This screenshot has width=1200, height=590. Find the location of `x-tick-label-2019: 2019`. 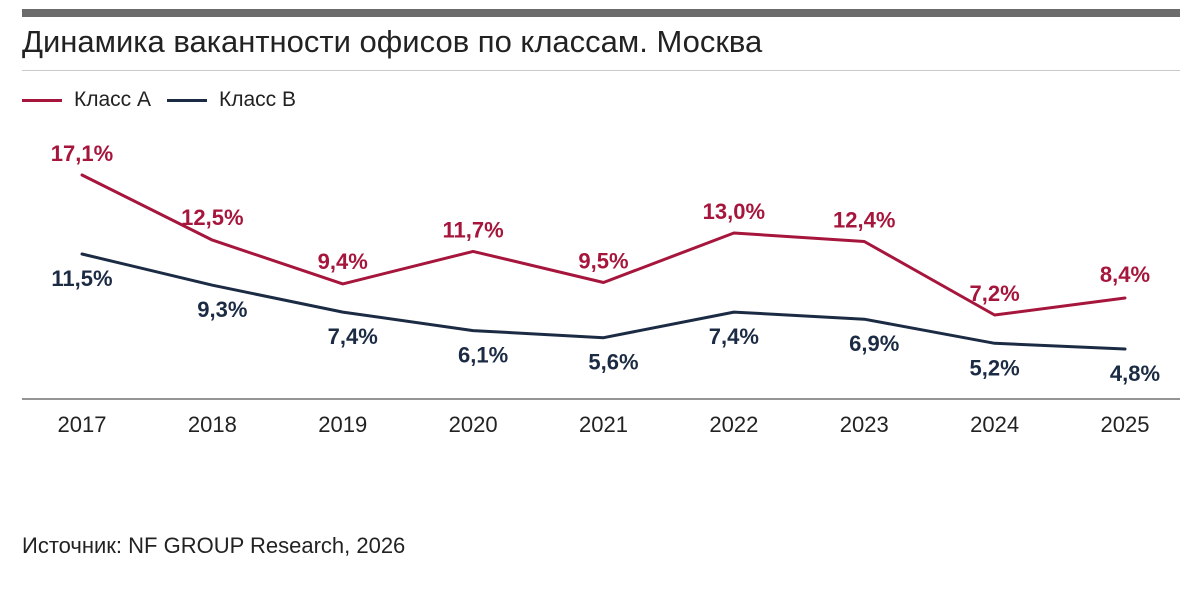

x-tick-label-2019: 2019 is located at coordinates (342, 424).